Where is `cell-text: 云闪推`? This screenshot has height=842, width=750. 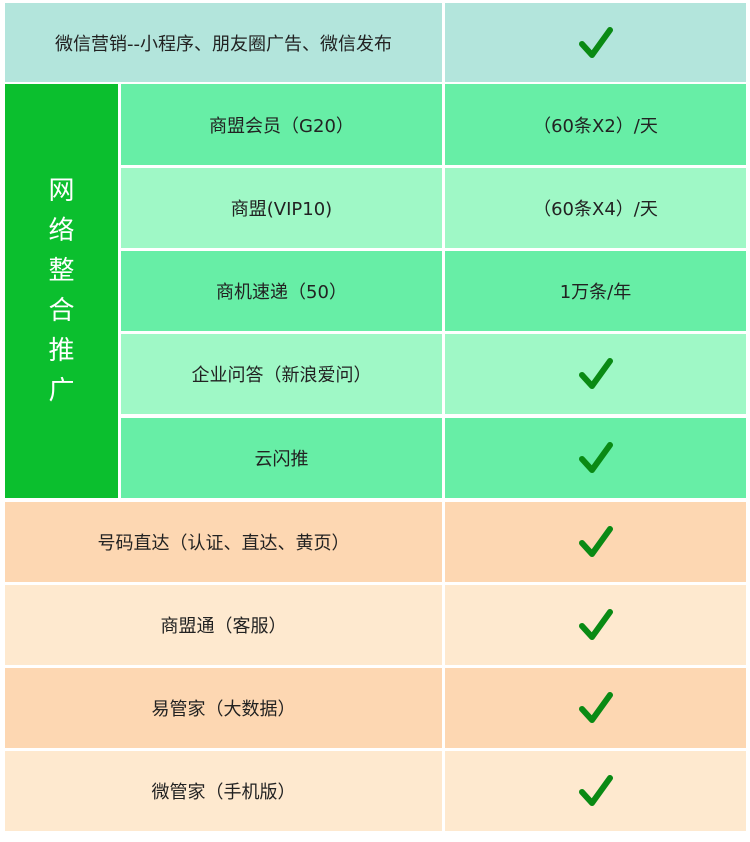
cell-text: 云闪推 is located at coordinates (281, 459).